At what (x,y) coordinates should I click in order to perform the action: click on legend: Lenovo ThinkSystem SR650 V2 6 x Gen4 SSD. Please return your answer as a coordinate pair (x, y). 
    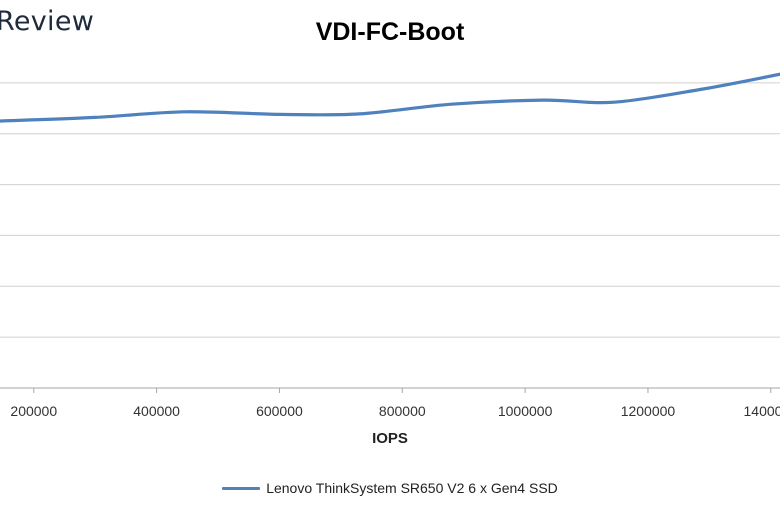
    Looking at the image, I should click on (390, 488).